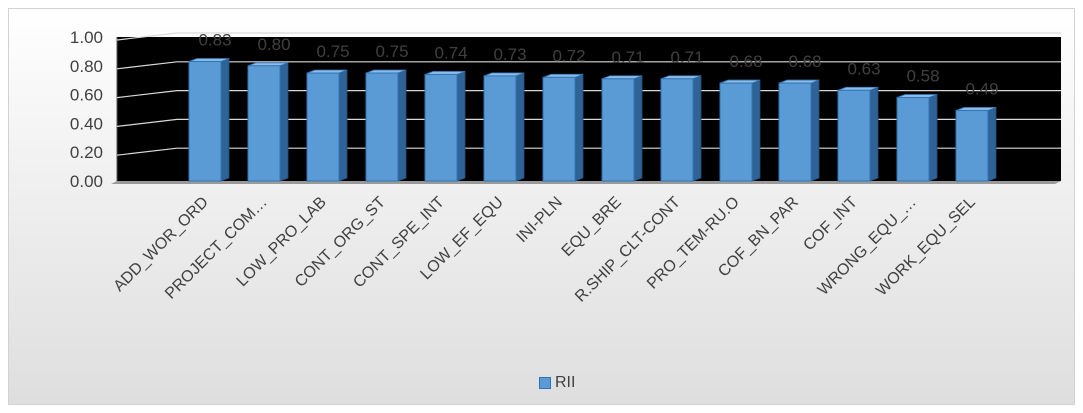 Image resolution: width=1083 pixels, height=413 pixels. Describe the element at coordinates (922, 75) in the screenshot. I see `data-label: 0.58` at that location.